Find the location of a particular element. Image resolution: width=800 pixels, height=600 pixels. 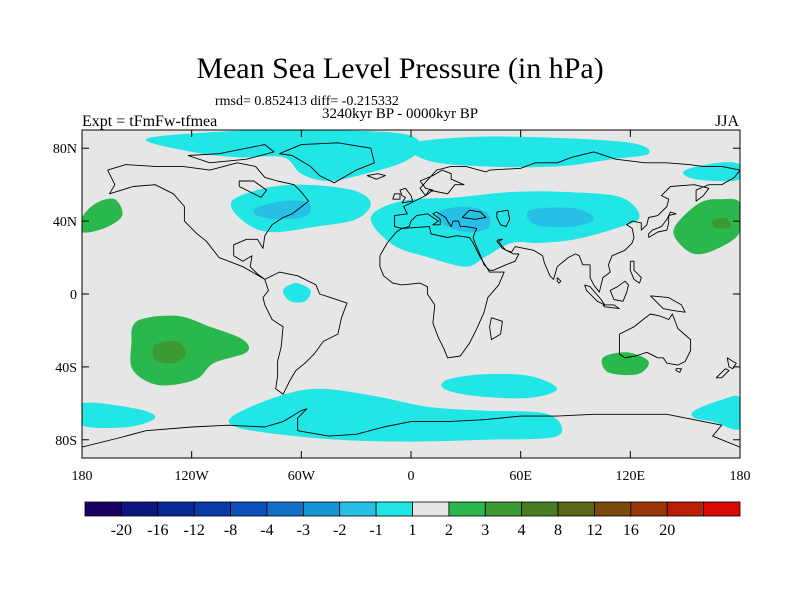

coastline-borneo is located at coordinates (619, 291).